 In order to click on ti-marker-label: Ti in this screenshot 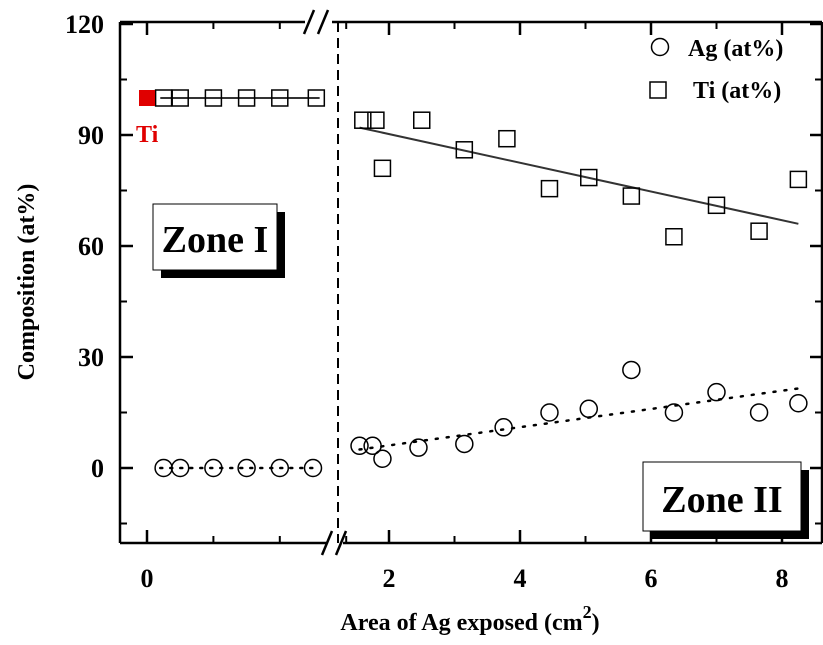, I will do `click(147, 135)`.